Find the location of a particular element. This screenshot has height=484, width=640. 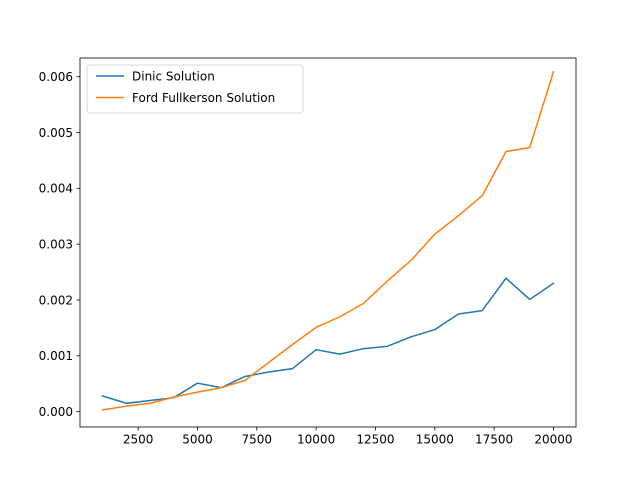

legend-label-2: Ford Fullkerson Solution is located at coordinates (203, 98).